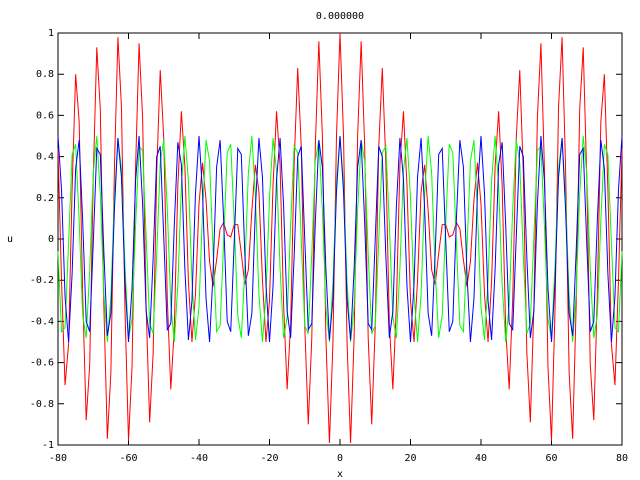 The height and width of the screenshot is (480, 640). I want to click on y-tick-label: -0.2, so click(42, 280).